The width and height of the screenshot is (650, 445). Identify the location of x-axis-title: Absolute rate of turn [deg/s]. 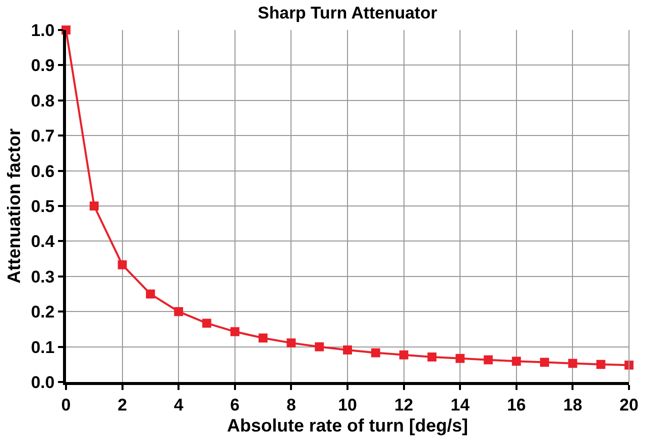
(347, 426).